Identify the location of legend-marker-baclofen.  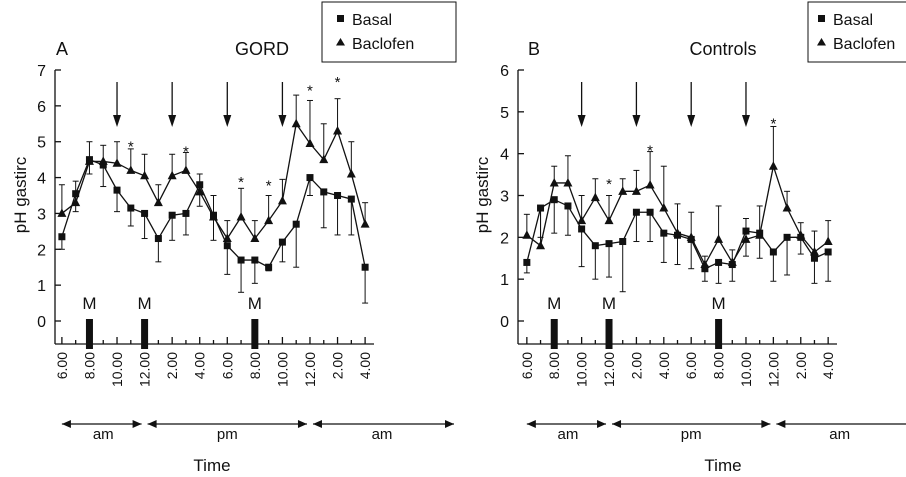
(821, 42).